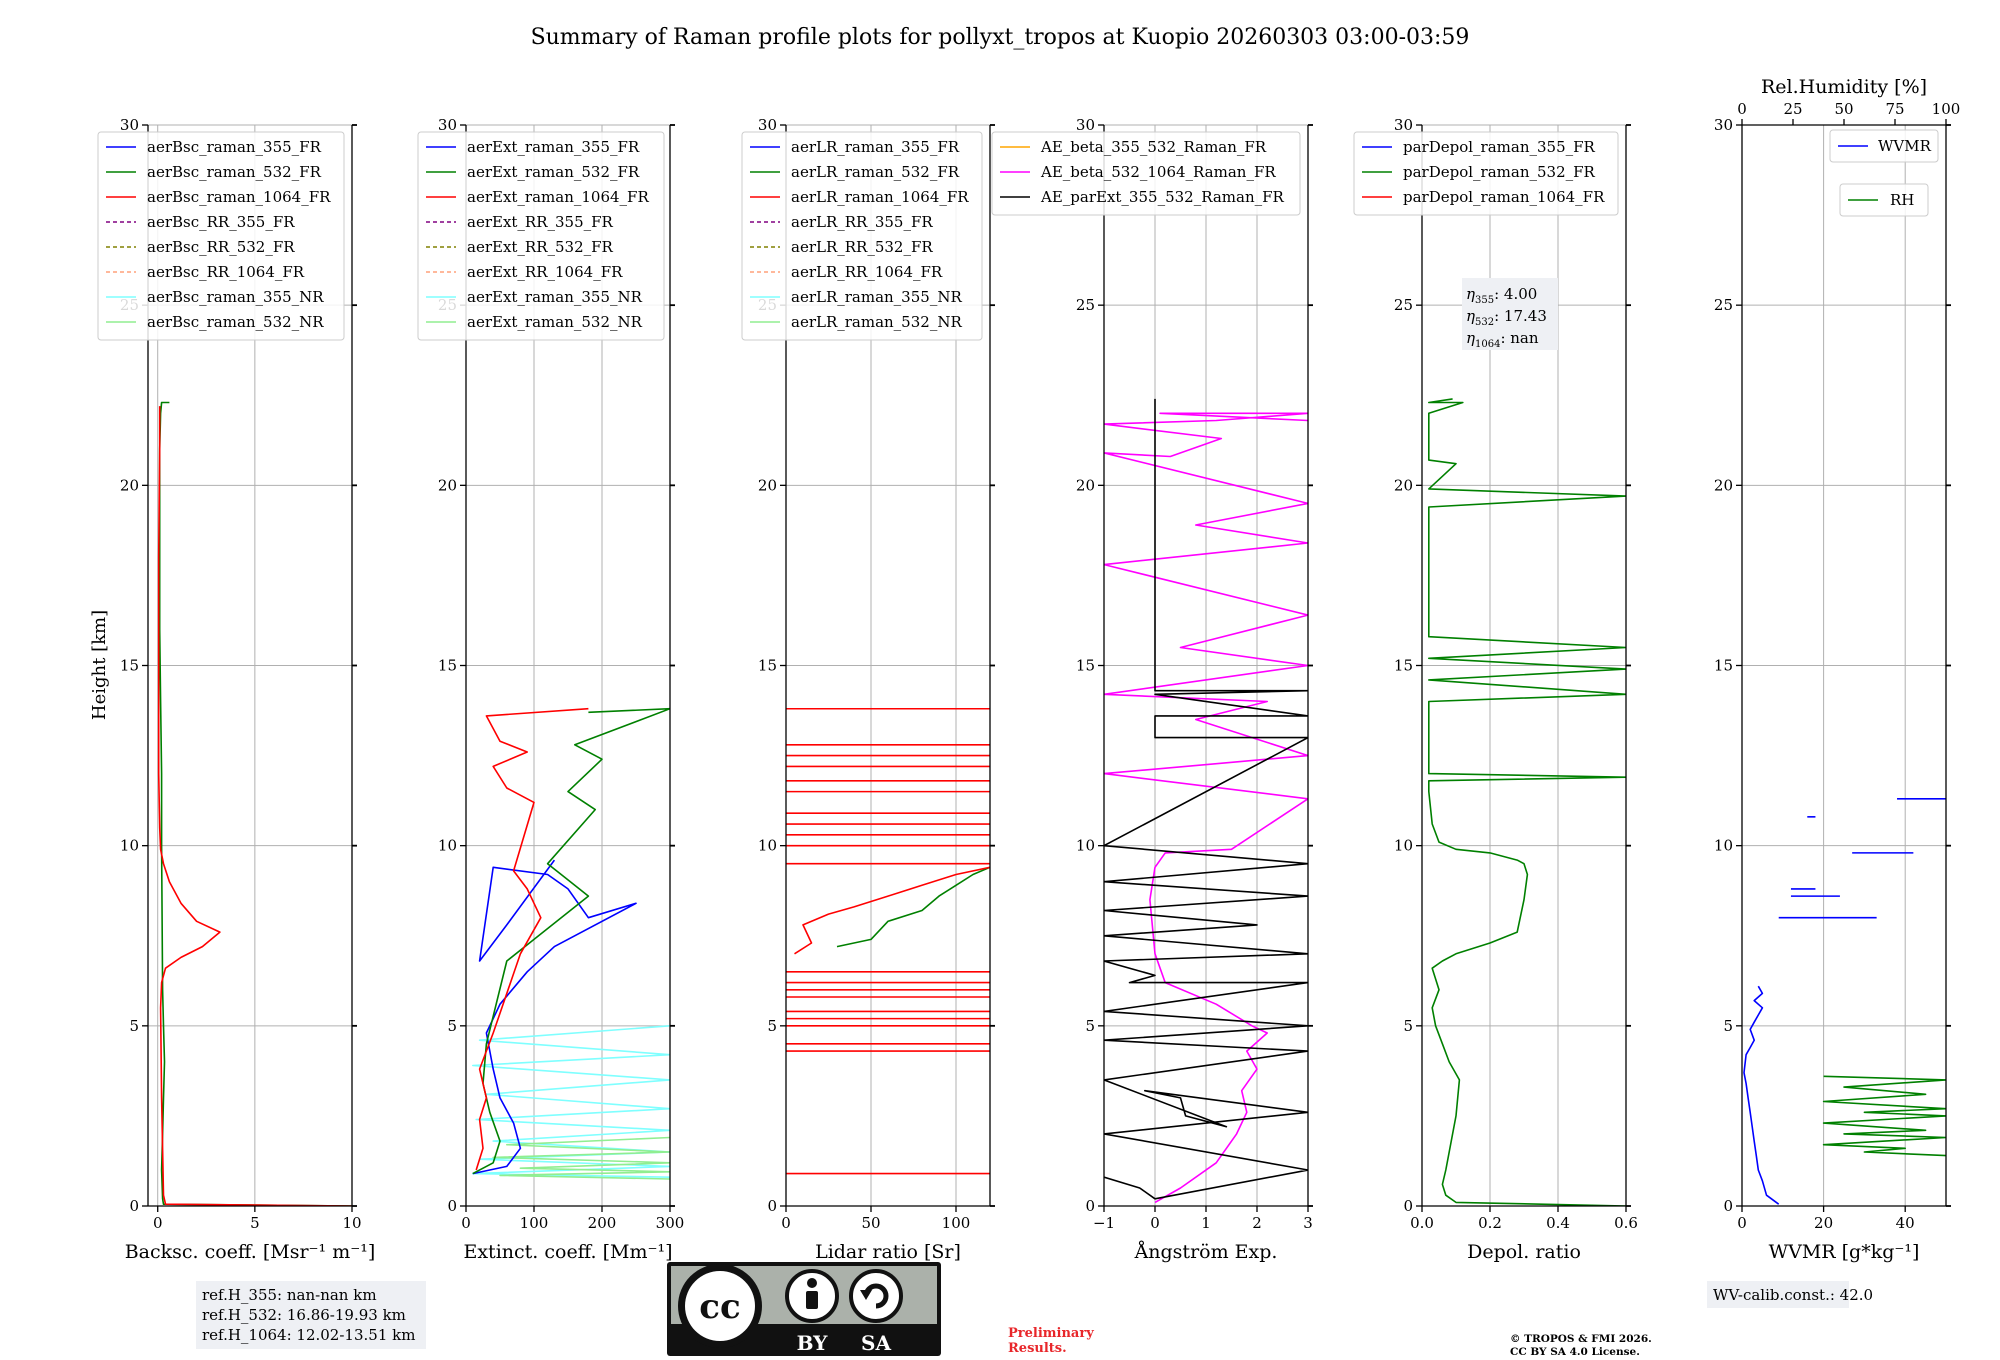 The image size is (2000, 1360). Describe the element at coordinates (1843, 109) in the screenshot. I see `top-x-tick-label: 50` at that location.